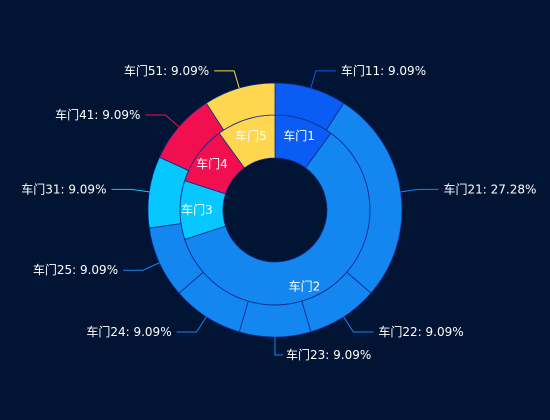  I want to click on outer-slice-label-2: 车门21: 27.28%, so click(490, 188).